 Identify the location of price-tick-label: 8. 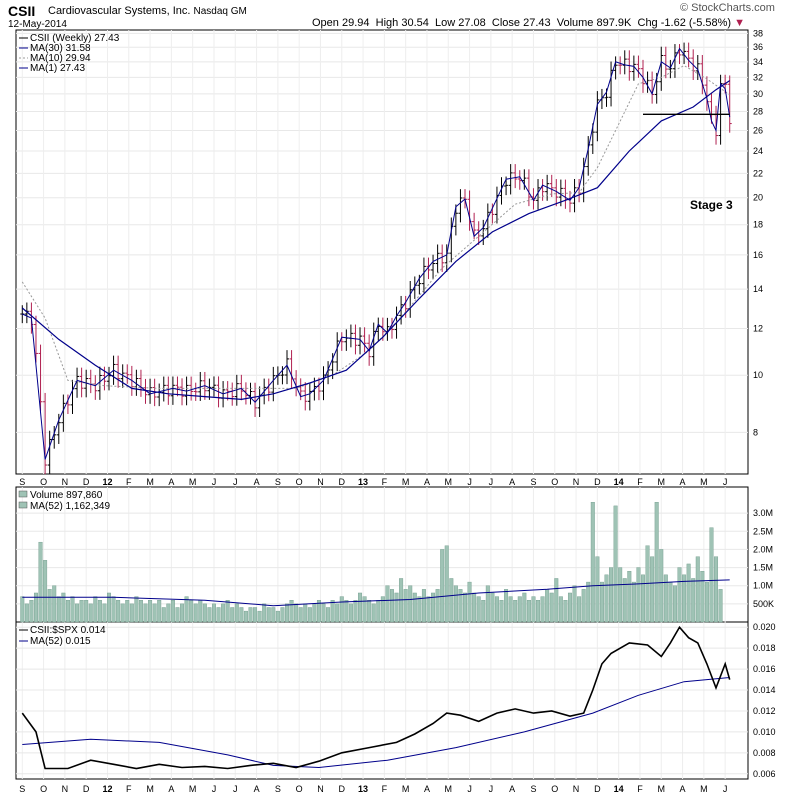
(755, 432).